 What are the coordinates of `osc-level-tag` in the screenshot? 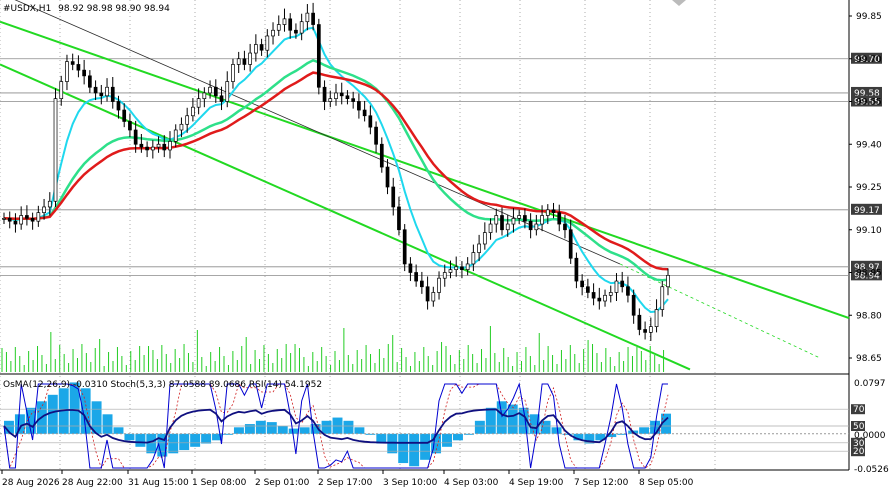 It's located at (858, 426).